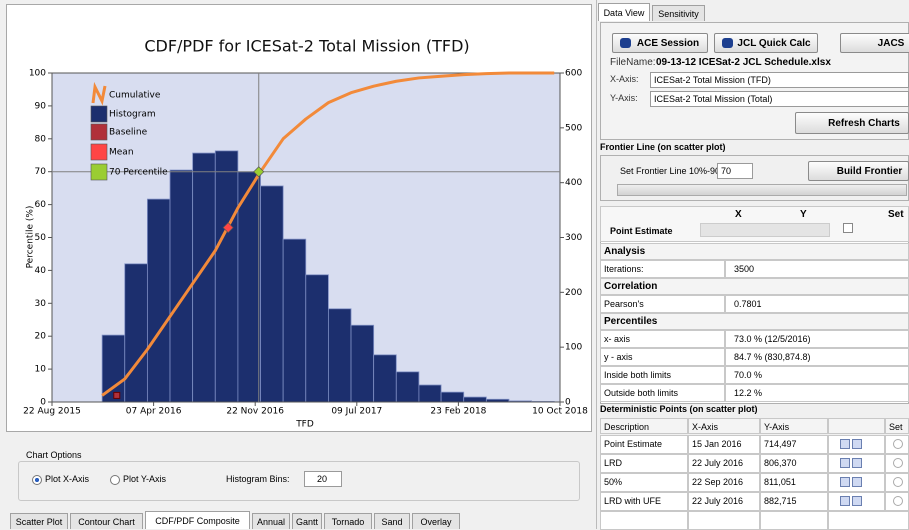 The height and width of the screenshot is (530, 909). I want to click on stats-label: x- axis, so click(662, 339).